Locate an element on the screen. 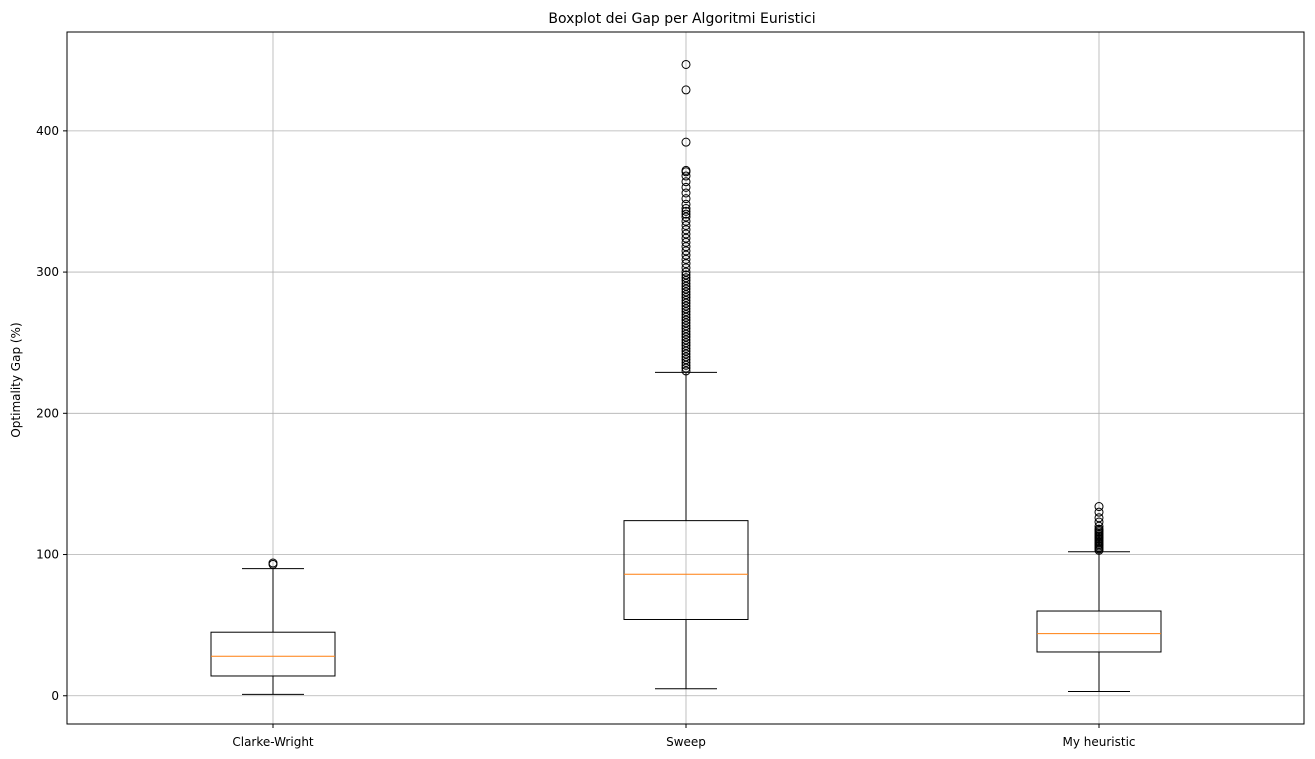  y-tick-label: 100 is located at coordinates (47, 555).